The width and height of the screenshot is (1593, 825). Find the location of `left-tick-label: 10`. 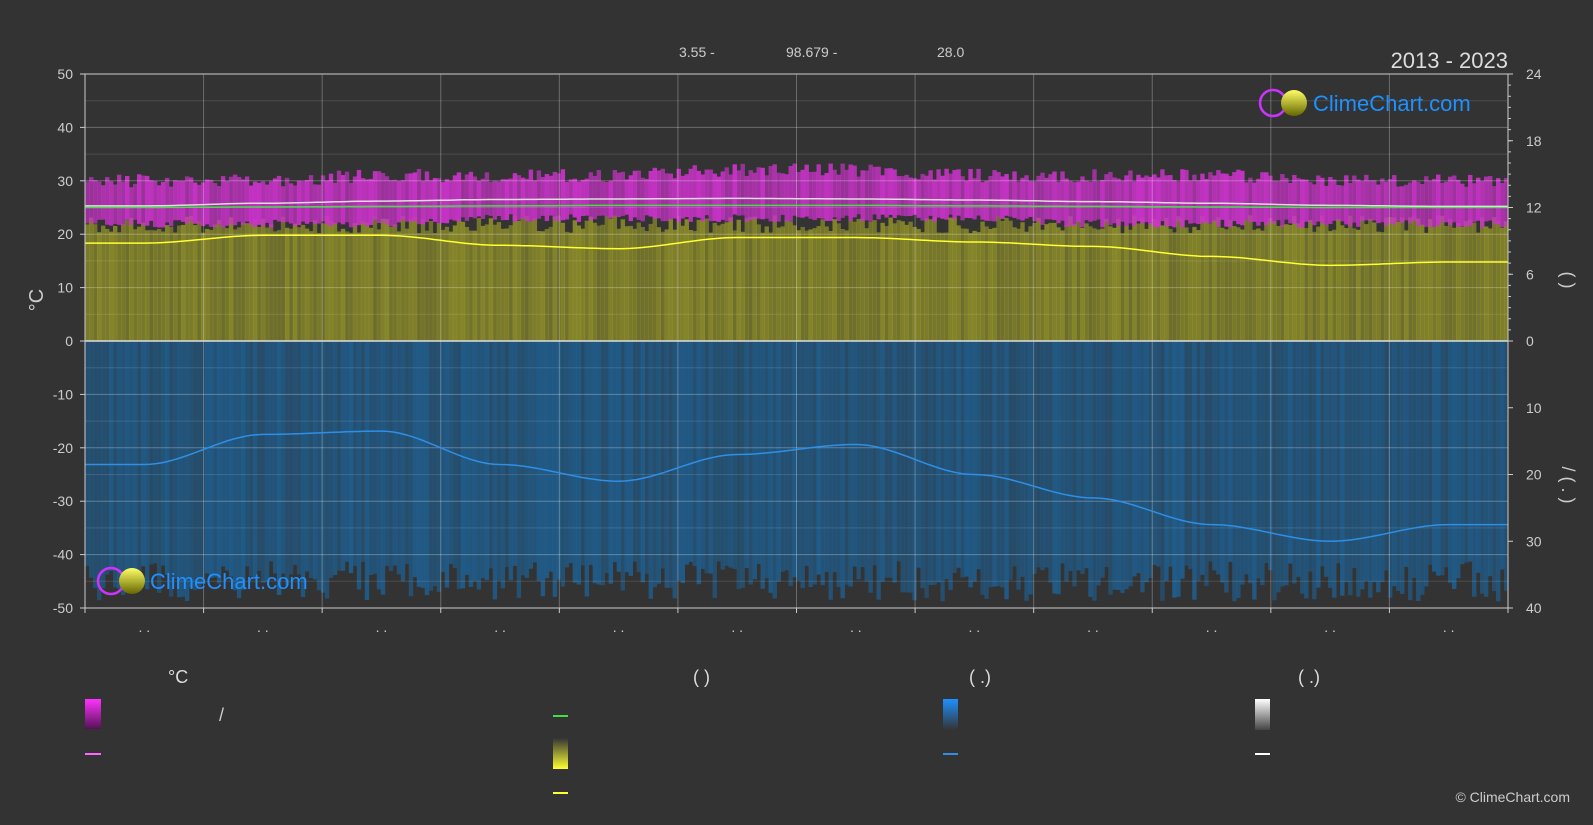

left-tick-label: 10 is located at coordinates (65, 288).